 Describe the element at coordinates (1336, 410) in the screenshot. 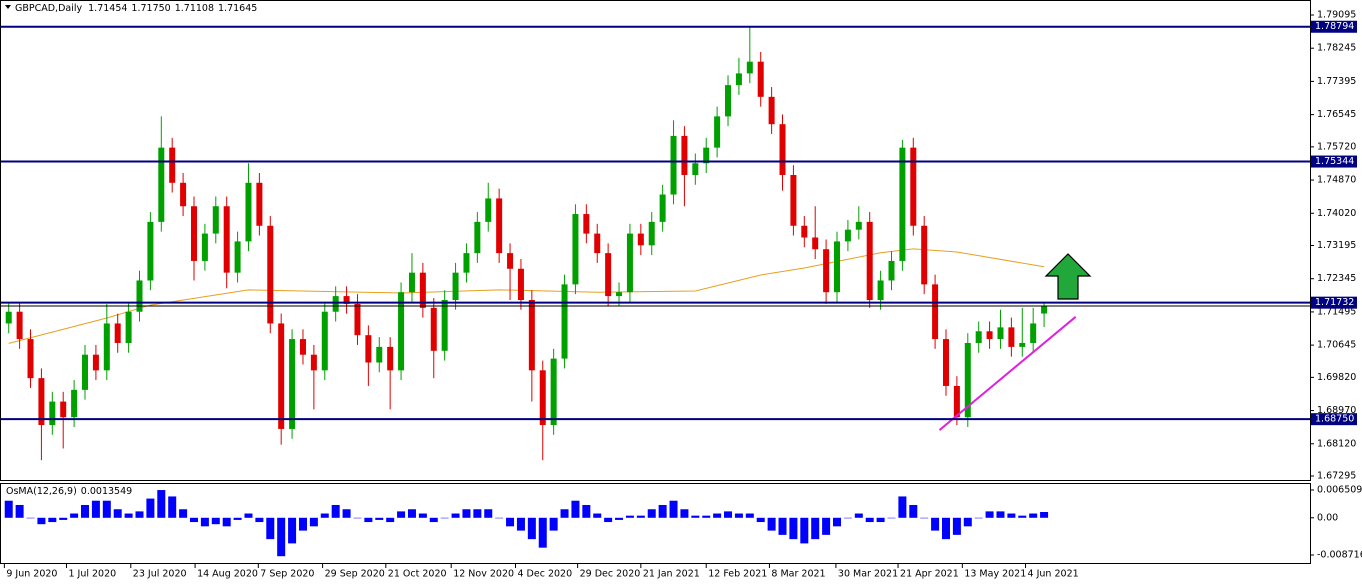

I see `y-tick-label: 1.68970` at that location.